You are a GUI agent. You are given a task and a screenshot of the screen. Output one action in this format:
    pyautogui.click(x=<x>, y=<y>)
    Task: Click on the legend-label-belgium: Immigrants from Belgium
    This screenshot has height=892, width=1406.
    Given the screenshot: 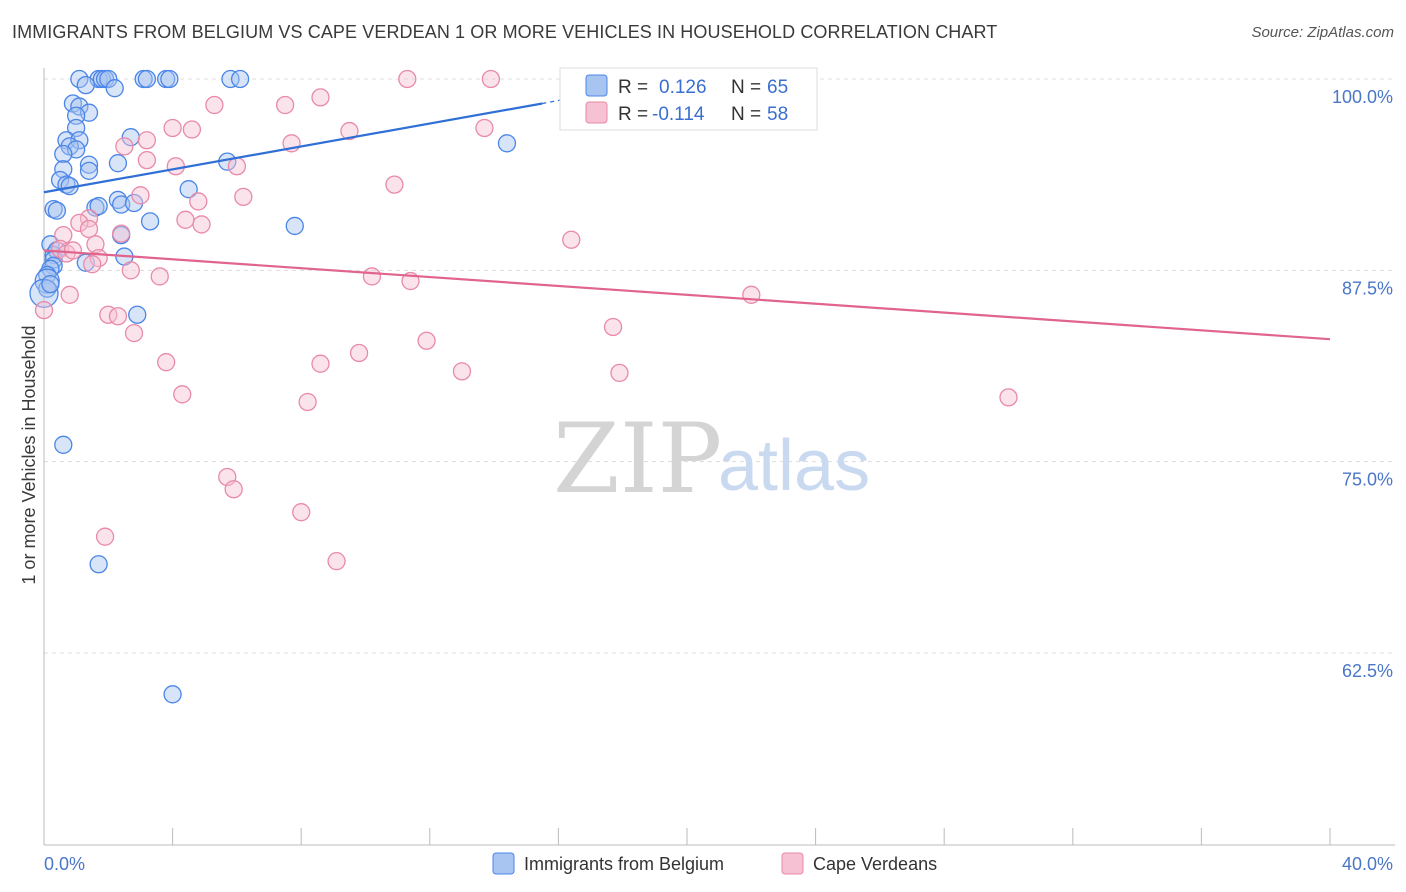 What is the action you would take?
    pyautogui.click(x=624, y=864)
    